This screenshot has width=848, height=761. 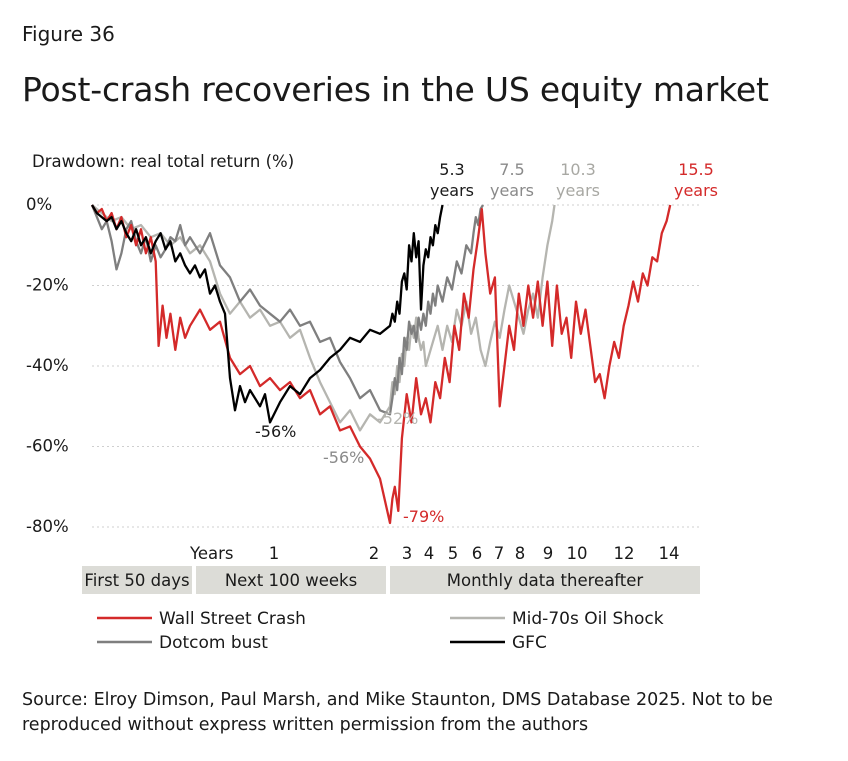 I want to click on legend-label: Dotcom bust, so click(x=213, y=643).